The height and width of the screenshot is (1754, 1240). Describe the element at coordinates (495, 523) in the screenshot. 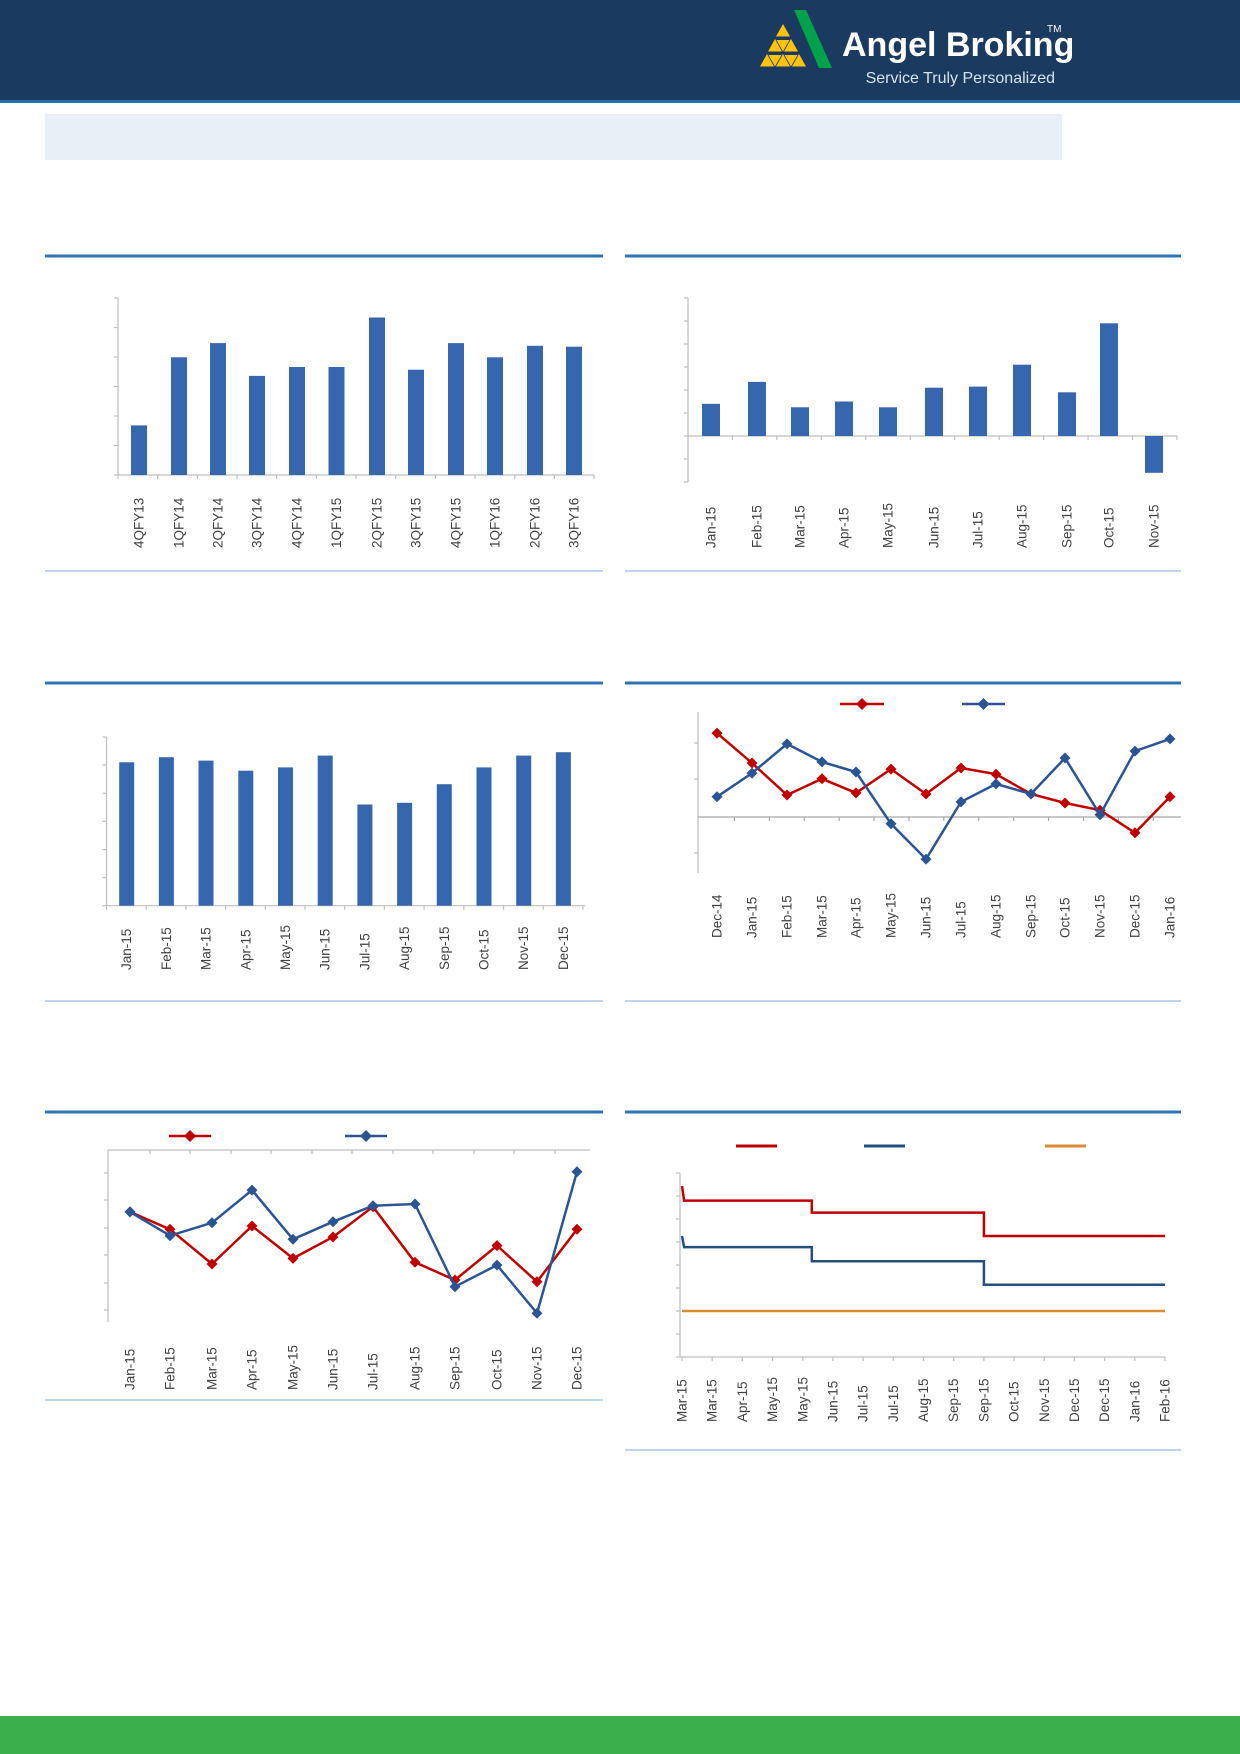

I see `axis-label: 1QFY16` at that location.